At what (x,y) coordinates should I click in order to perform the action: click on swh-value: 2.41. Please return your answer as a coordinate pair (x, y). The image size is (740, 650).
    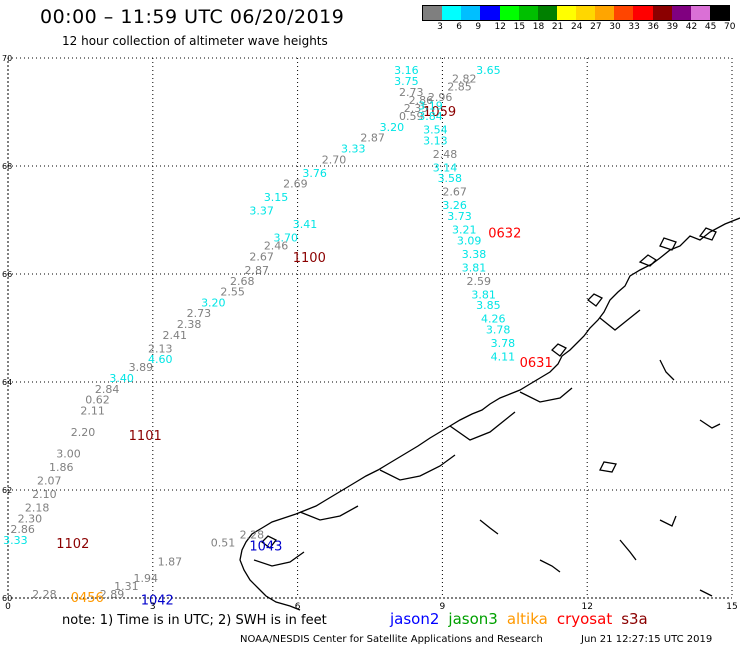
    Looking at the image, I should click on (174, 335).